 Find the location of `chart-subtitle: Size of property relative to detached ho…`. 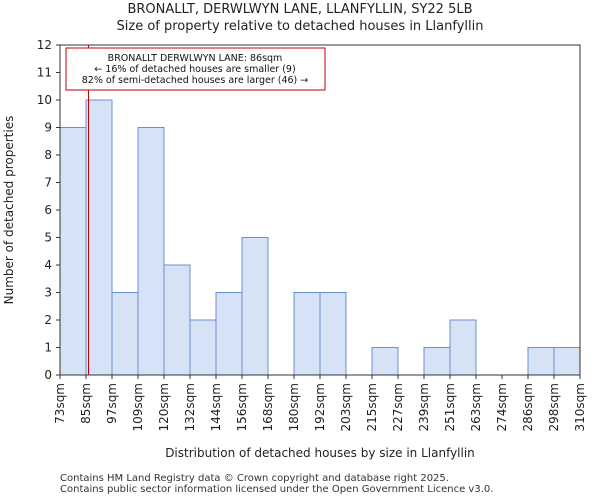

chart-subtitle: Size of property relative to detached ho… is located at coordinates (300, 26).